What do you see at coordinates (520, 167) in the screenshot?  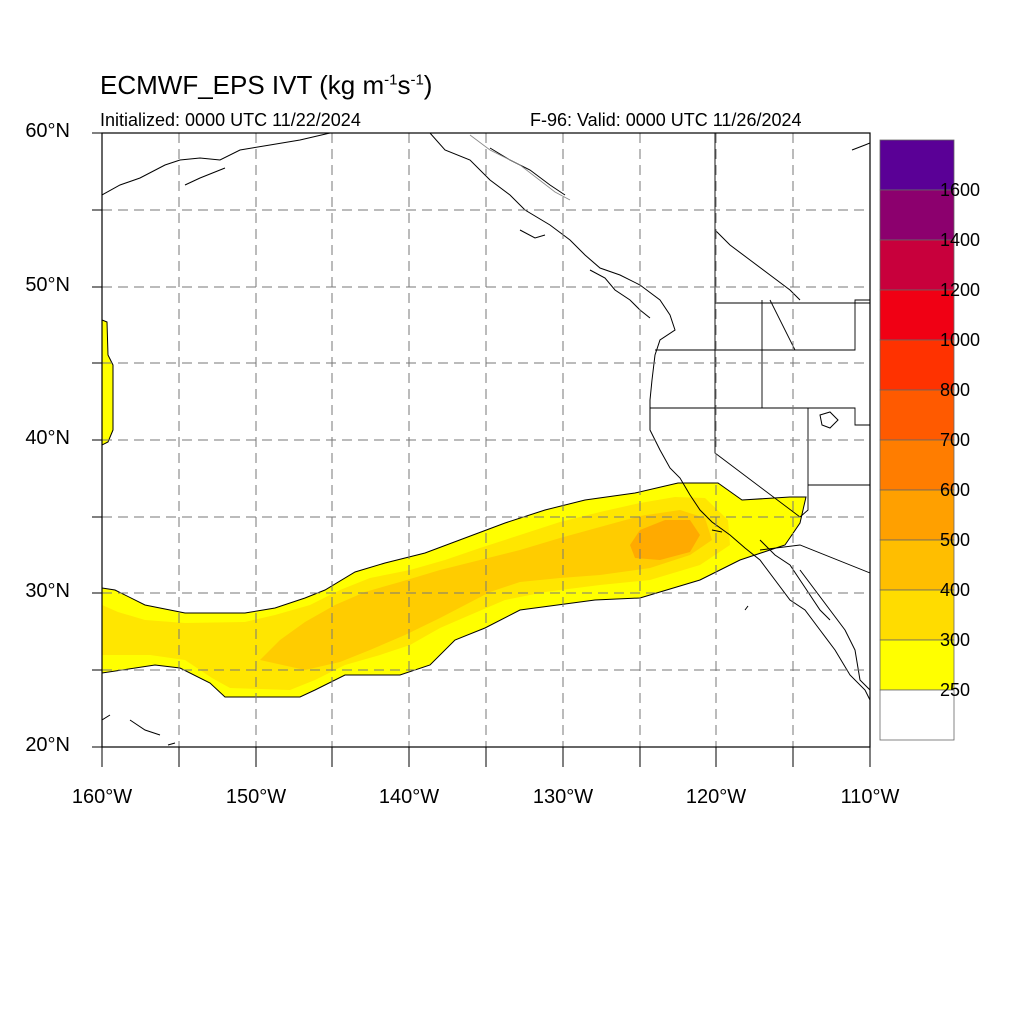 I see `country-border` at bounding box center [520, 167].